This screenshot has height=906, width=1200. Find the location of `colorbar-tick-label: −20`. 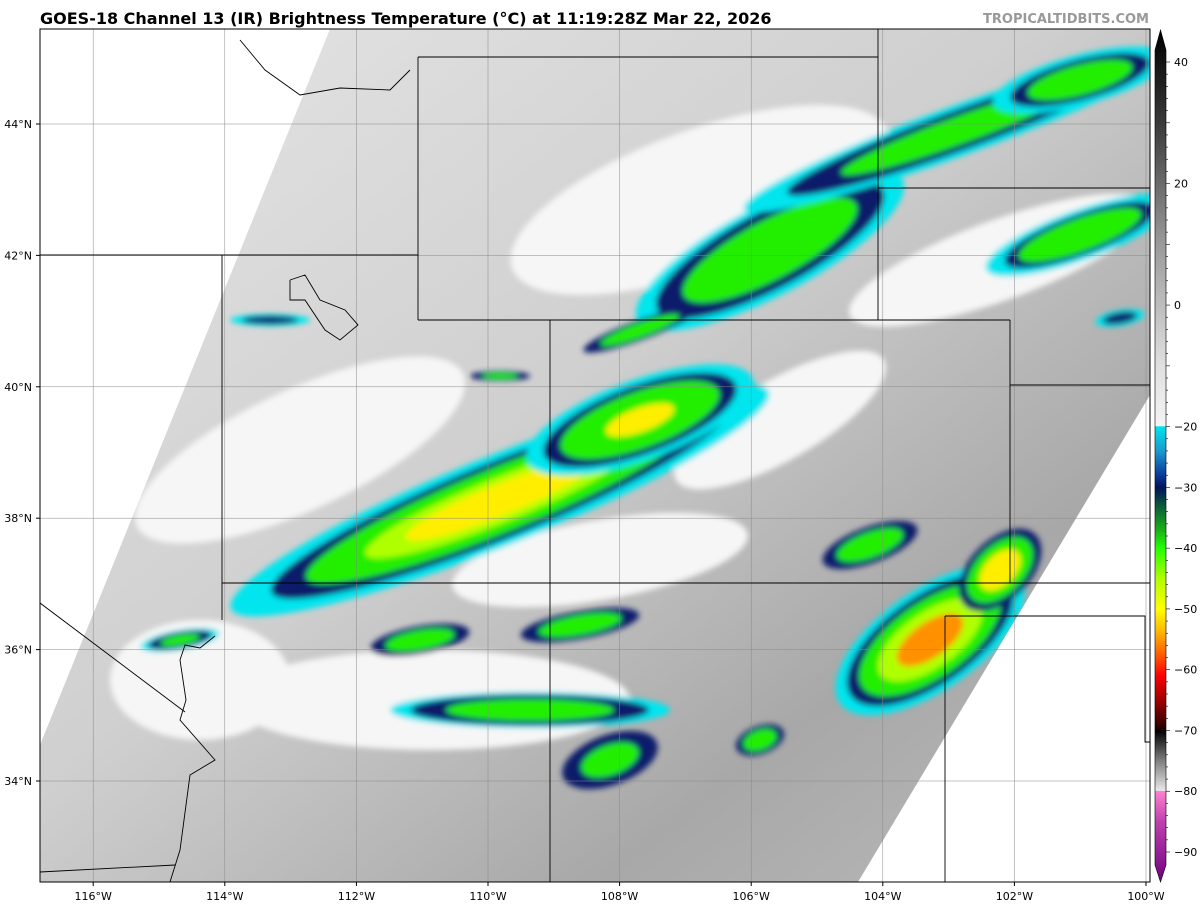

colorbar-tick-label: −20 is located at coordinates (1185, 427).